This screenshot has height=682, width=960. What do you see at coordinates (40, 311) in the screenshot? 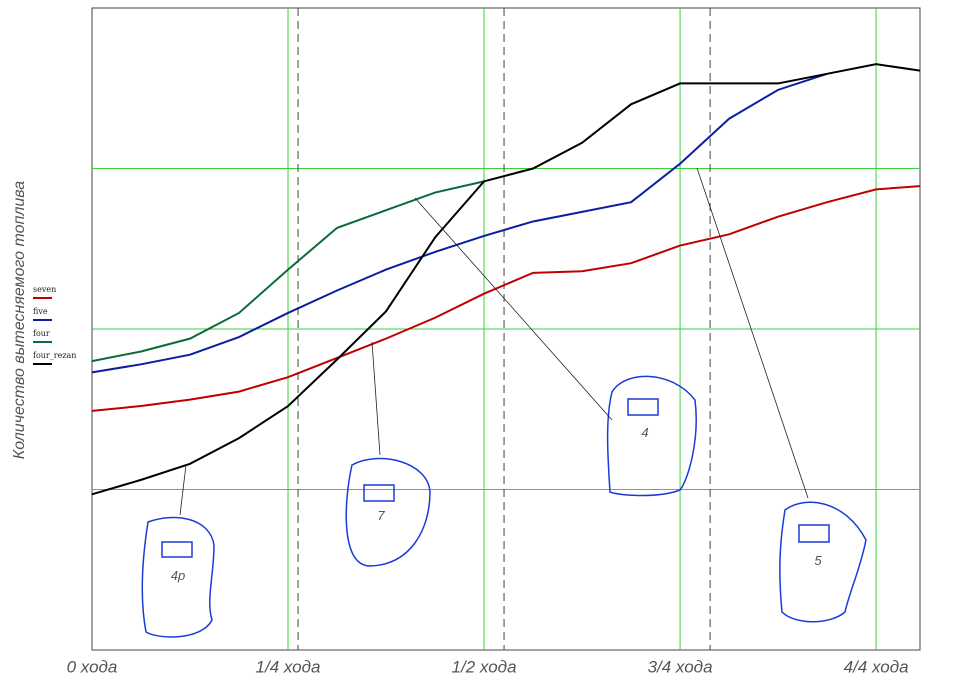
I see `legend-label: five` at bounding box center [40, 311].